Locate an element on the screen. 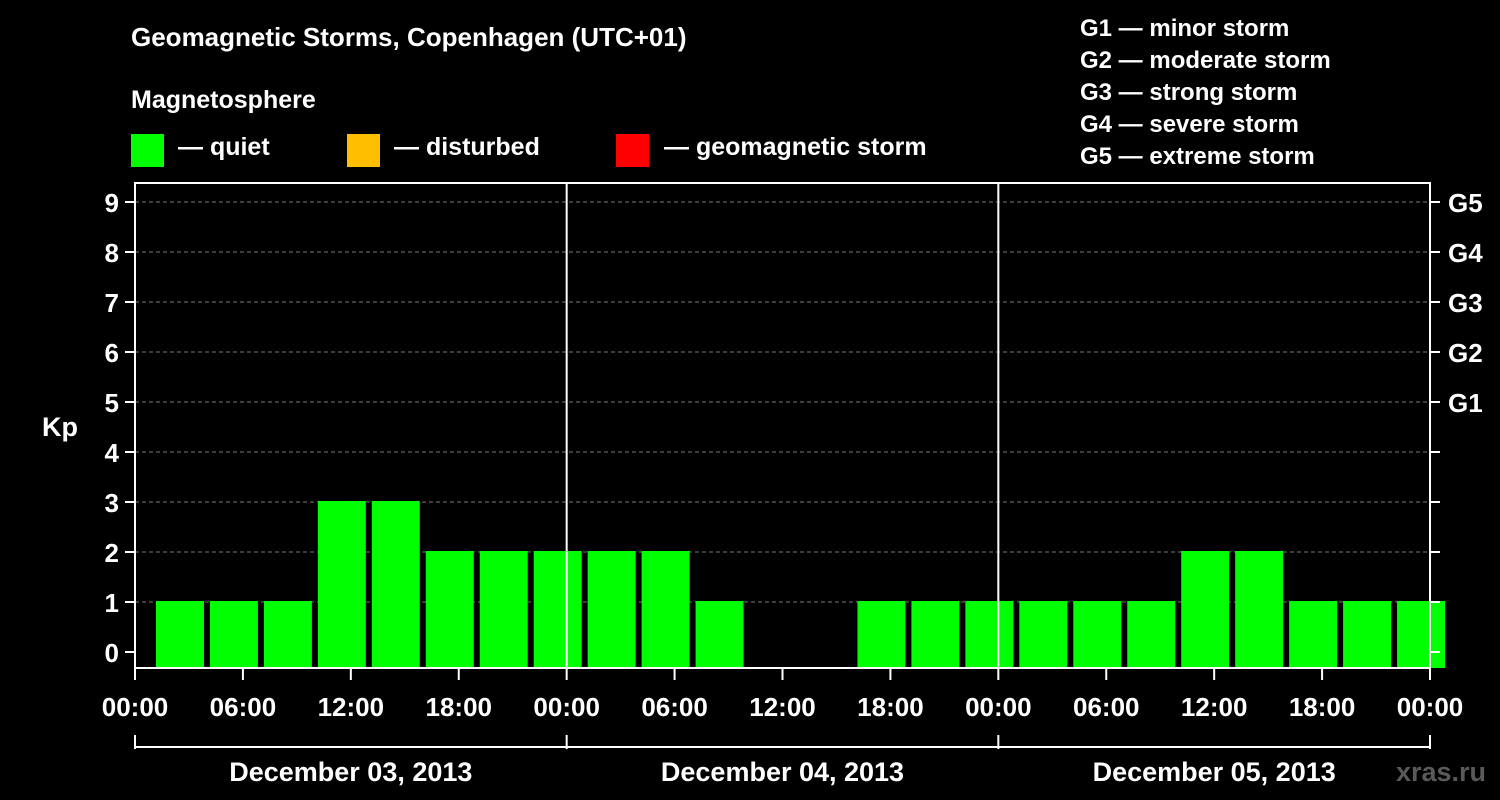  watermark: xras.ru is located at coordinates (1440, 772).